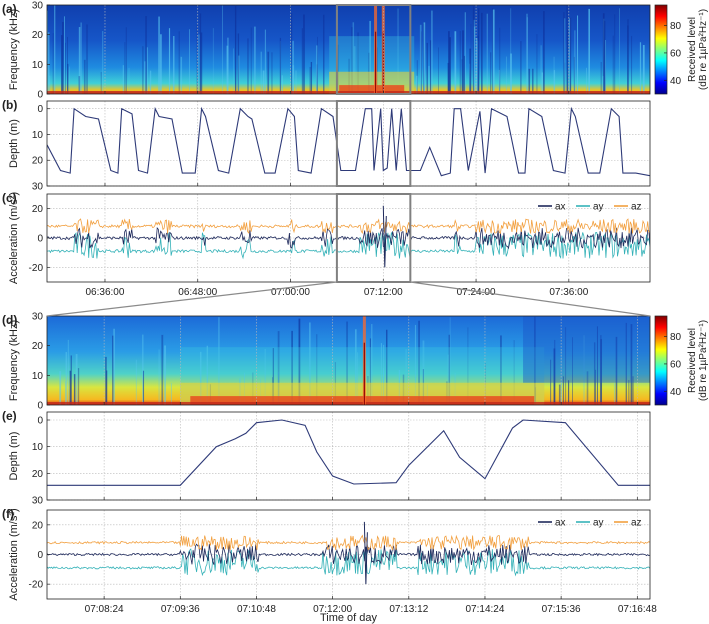 This screenshot has width=709, height=624. I want to click on x-tick-label: 06:48:00, so click(197, 292).